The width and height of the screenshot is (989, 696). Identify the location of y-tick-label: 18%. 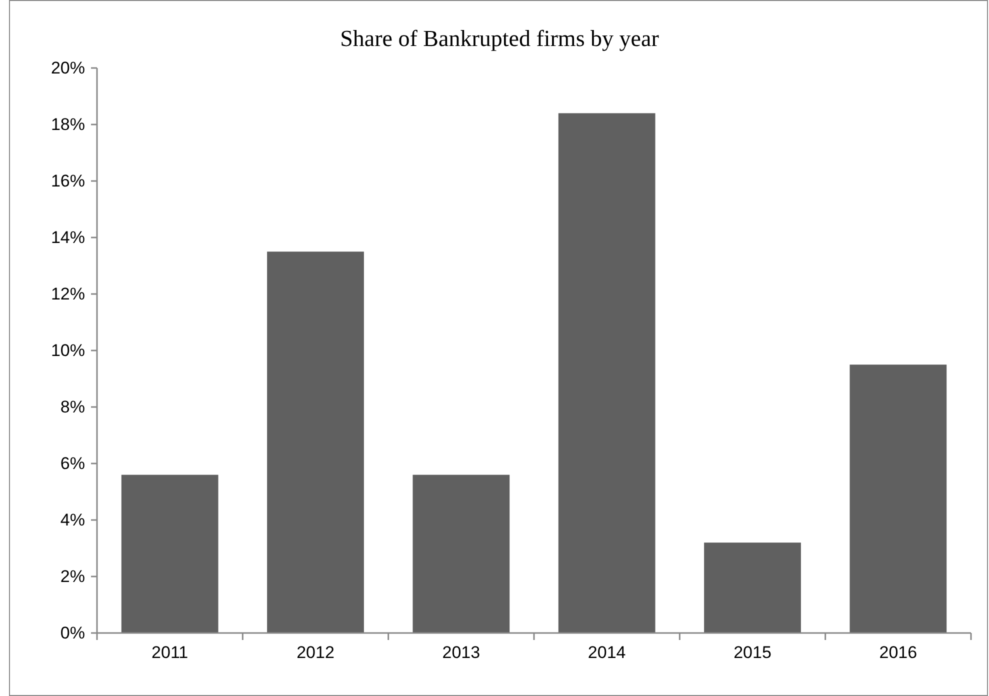
(67, 124).